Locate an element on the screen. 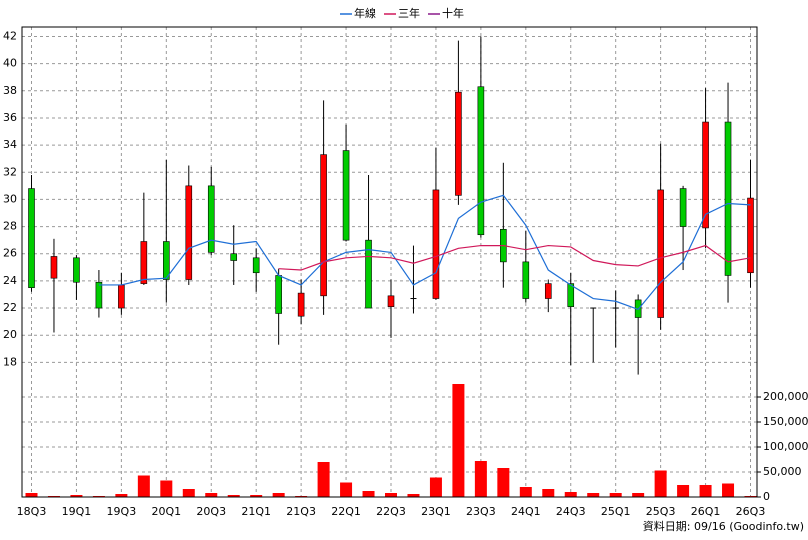 This screenshot has width=808, height=540. y-tick-label: 38 is located at coordinates (10, 90).